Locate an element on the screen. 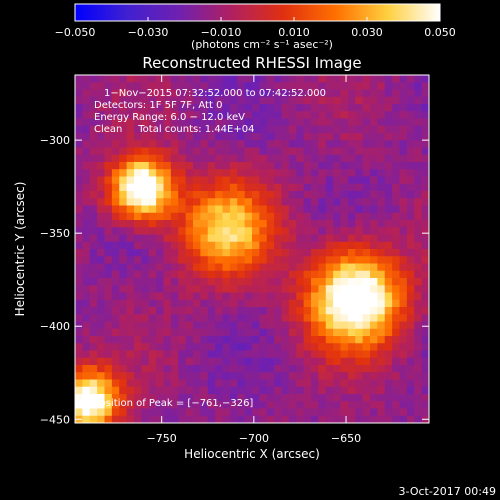 Image resolution: width=500 pixels, height=500 pixels. y-tick-label: −300 is located at coordinates (55, 140).